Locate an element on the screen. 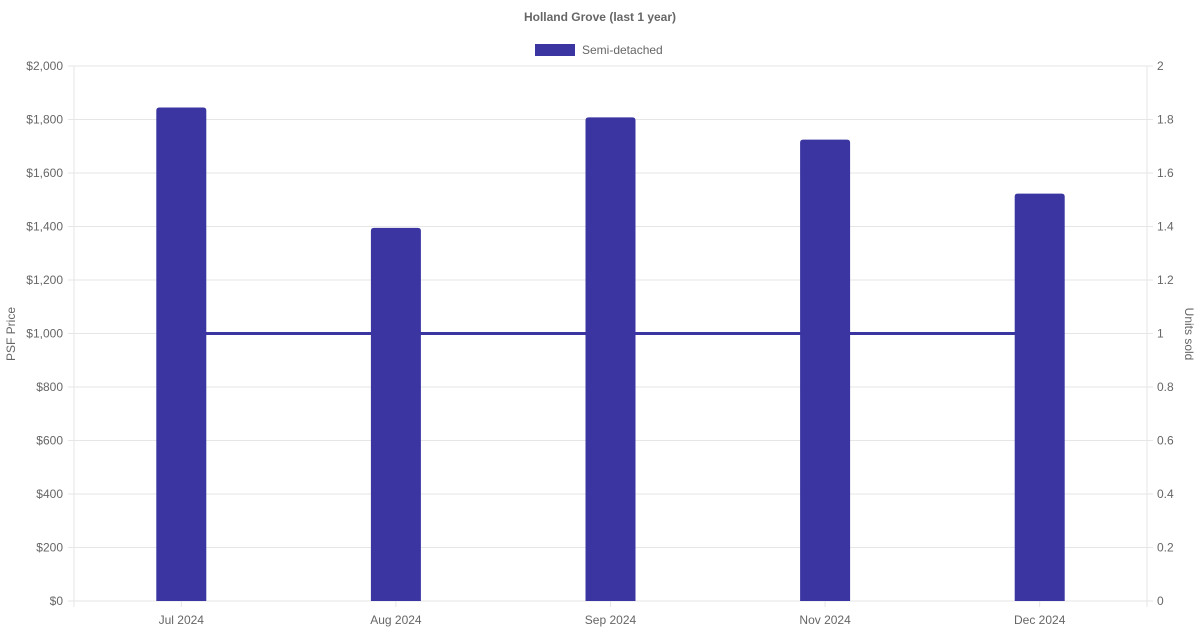 Image resolution: width=1200 pixels, height=630 pixels. x-tick-label: Sep 2024 is located at coordinates (611, 620).